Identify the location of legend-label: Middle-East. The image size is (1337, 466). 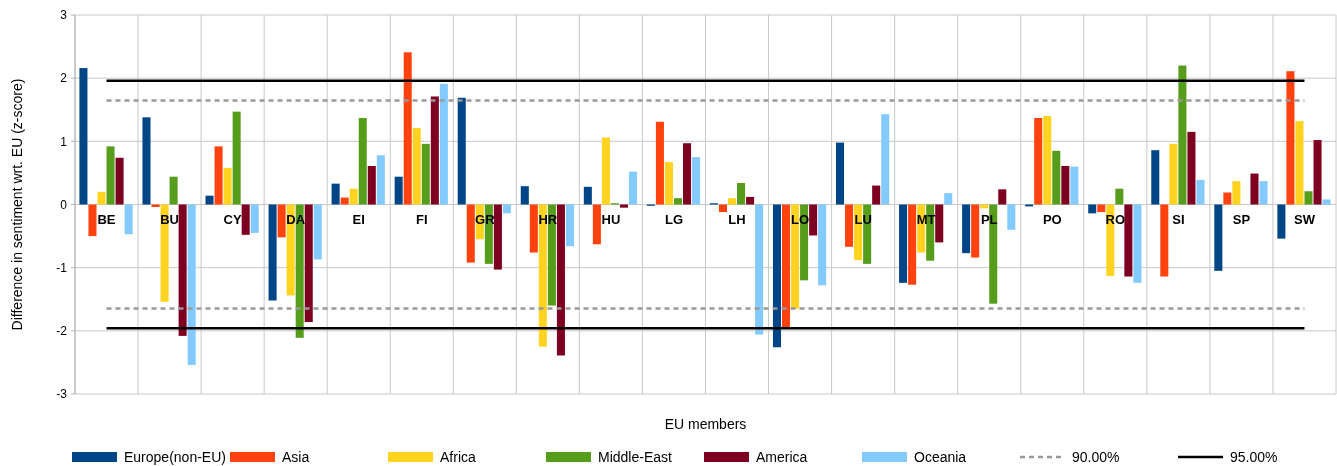
(635, 456).